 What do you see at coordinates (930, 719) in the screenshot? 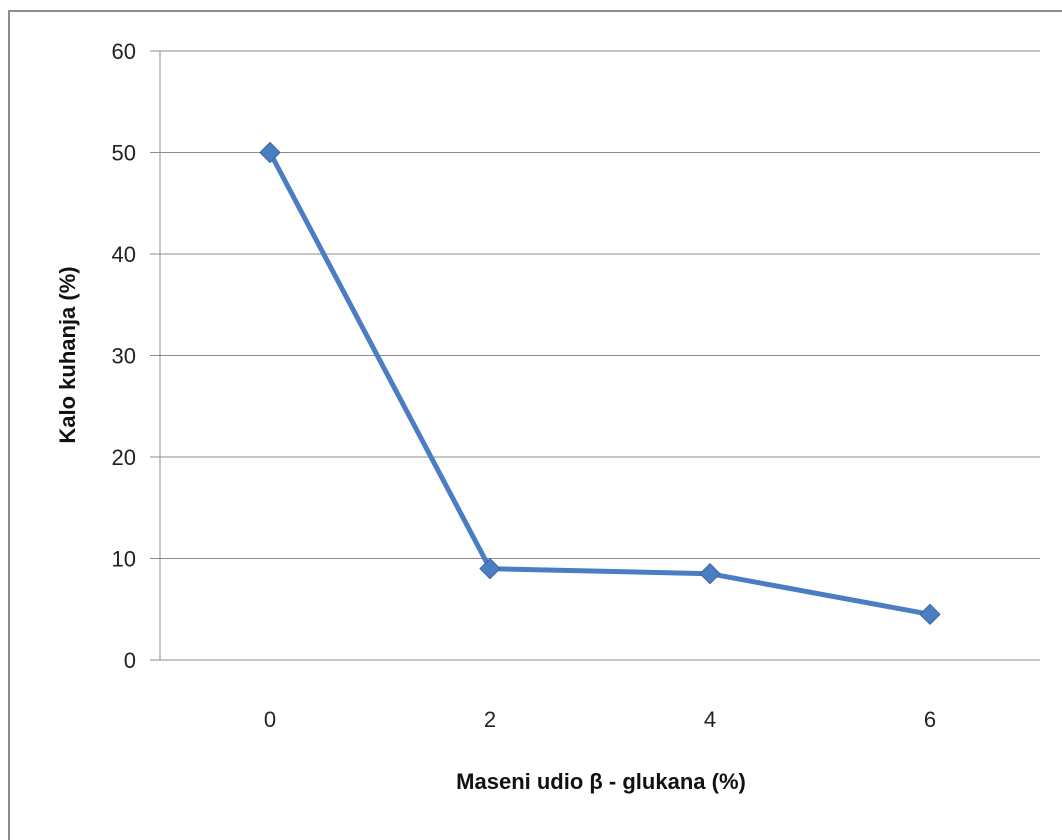
I see `x-tick-label: 6` at bounding box center [930, 719].